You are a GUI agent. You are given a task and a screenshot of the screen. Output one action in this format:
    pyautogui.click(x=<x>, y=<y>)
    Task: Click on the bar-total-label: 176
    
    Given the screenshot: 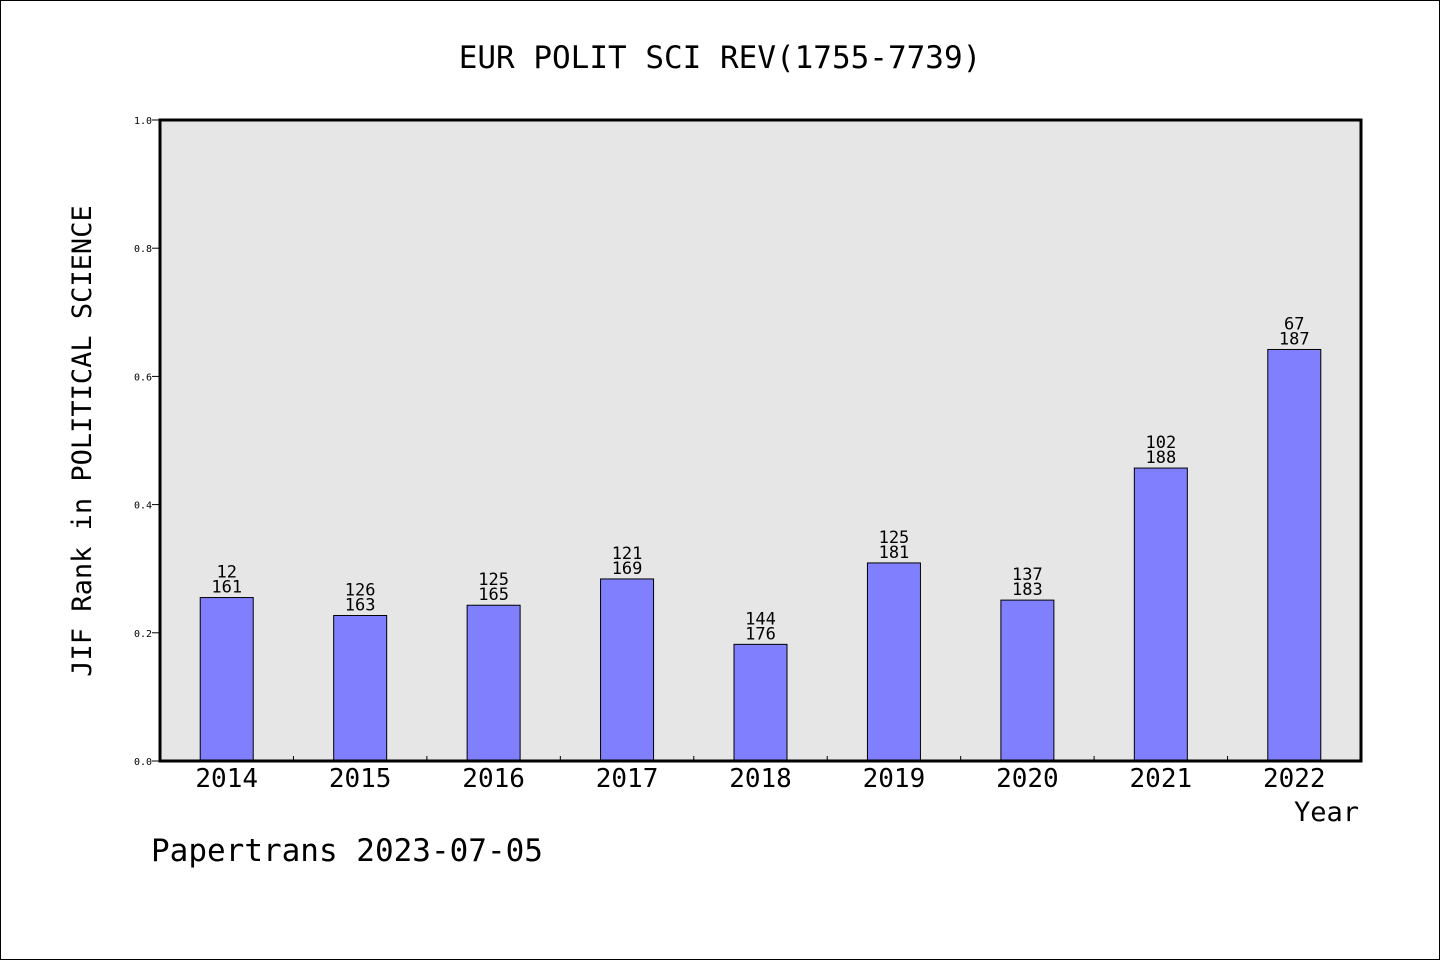 What is the action you would take?
    pyautogui.click(x=760, y=634)
    